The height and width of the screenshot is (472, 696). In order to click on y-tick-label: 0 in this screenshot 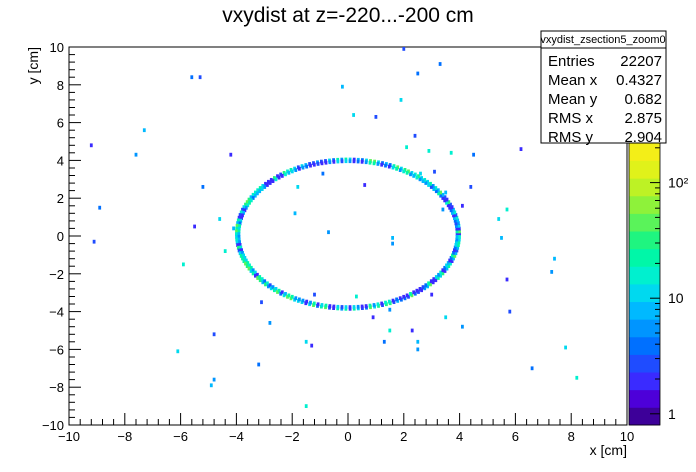, I will do `click(60, 236)`.